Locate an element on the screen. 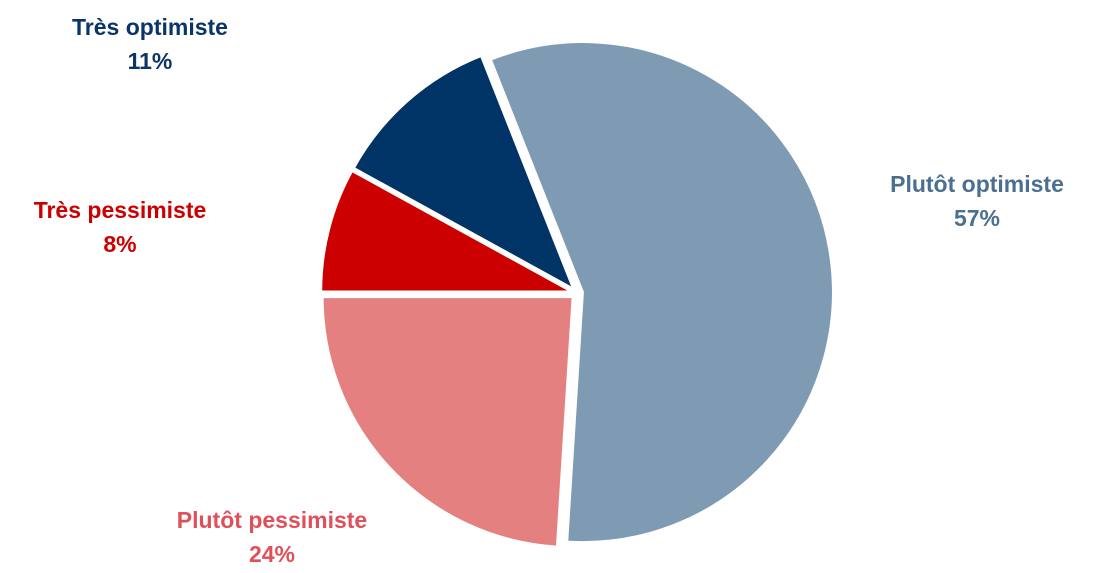 This screenshot has height=573, width=1100. pie-slice-plutot-pessimiste is located at coordinates (447, 422).